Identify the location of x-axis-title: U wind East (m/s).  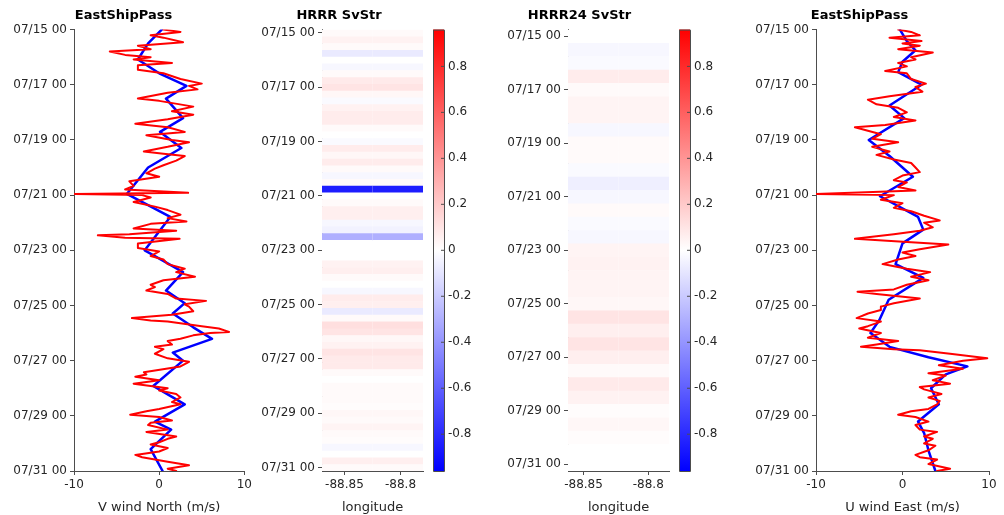
(902, 506).